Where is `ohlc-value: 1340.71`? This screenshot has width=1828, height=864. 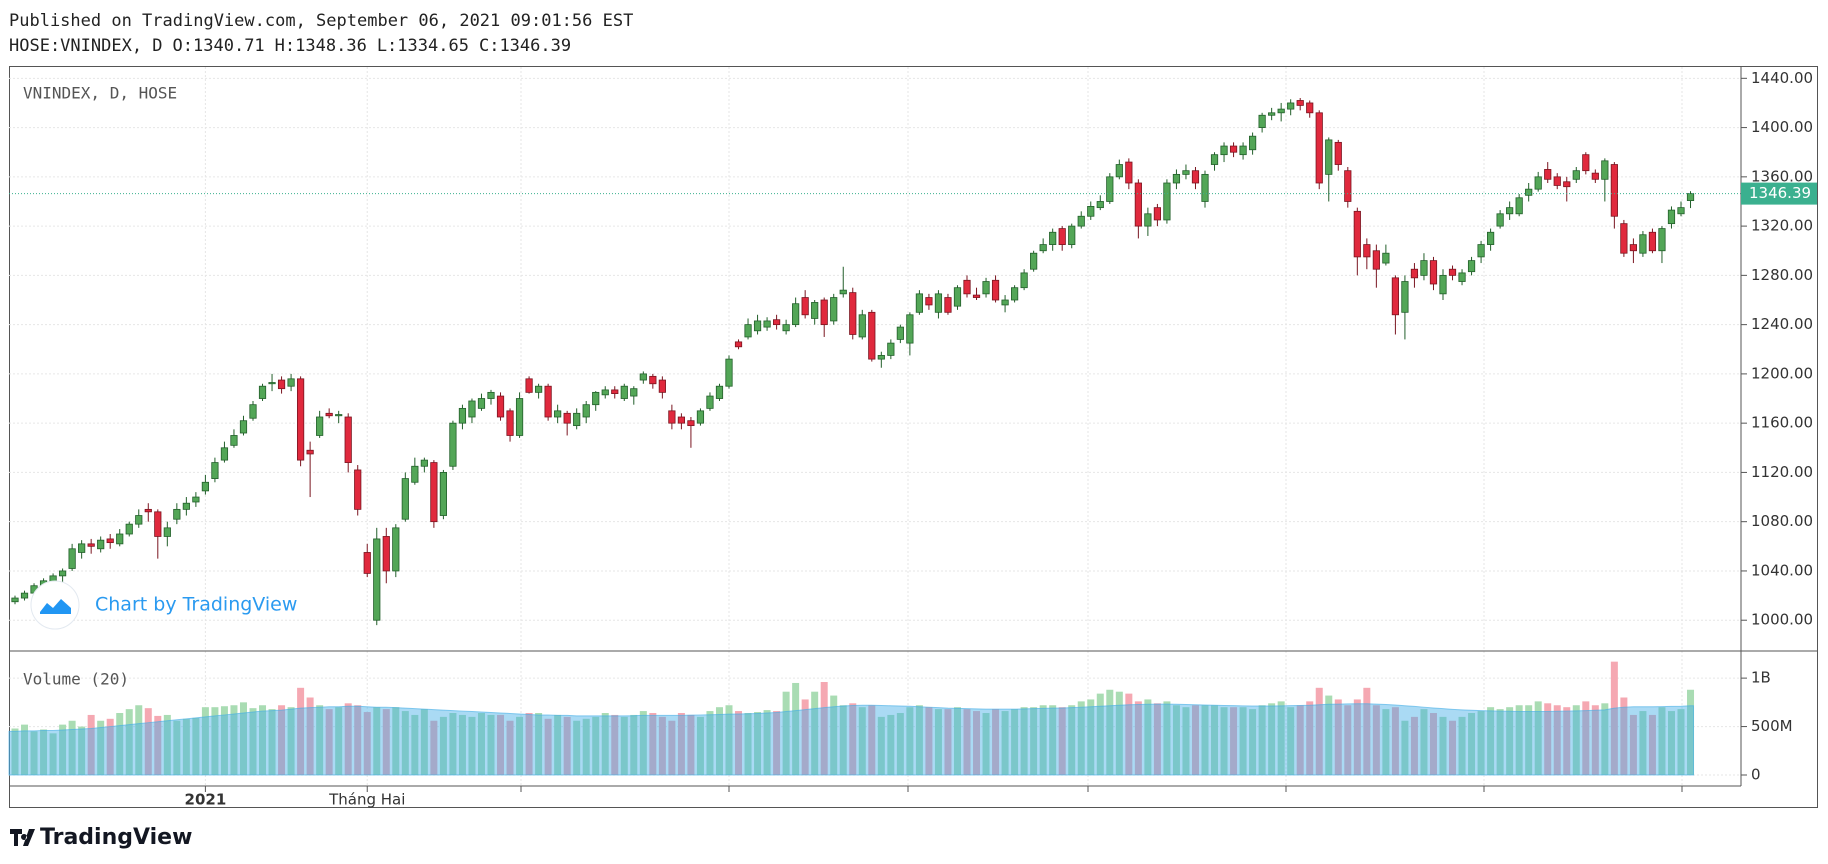 ohlc-value: 1340.71 is located at coordinates (229, 46).